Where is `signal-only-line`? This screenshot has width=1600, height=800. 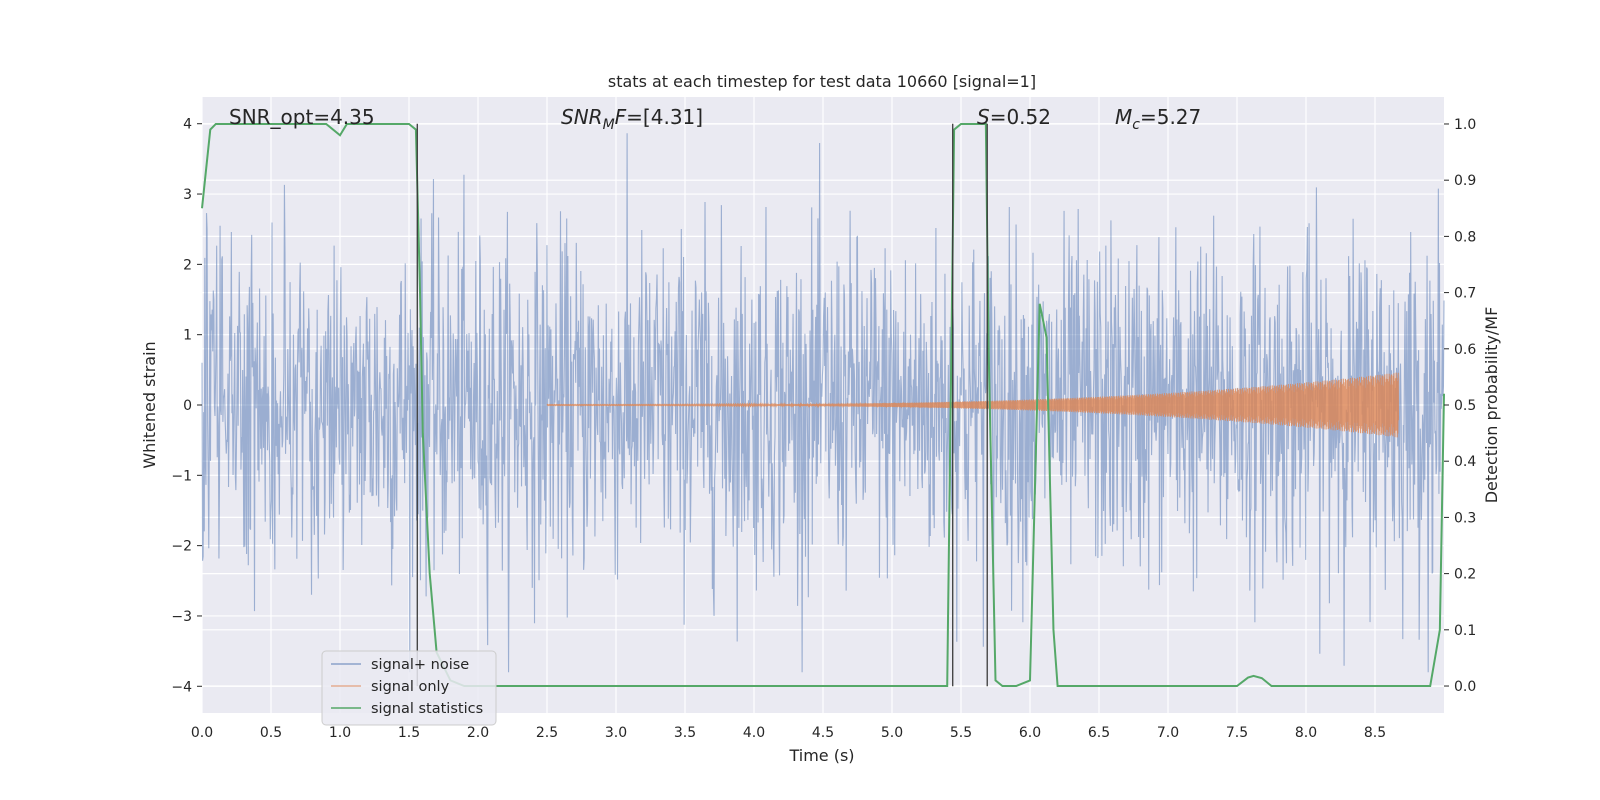 signal-only-line is located at coordinates (973, 405).